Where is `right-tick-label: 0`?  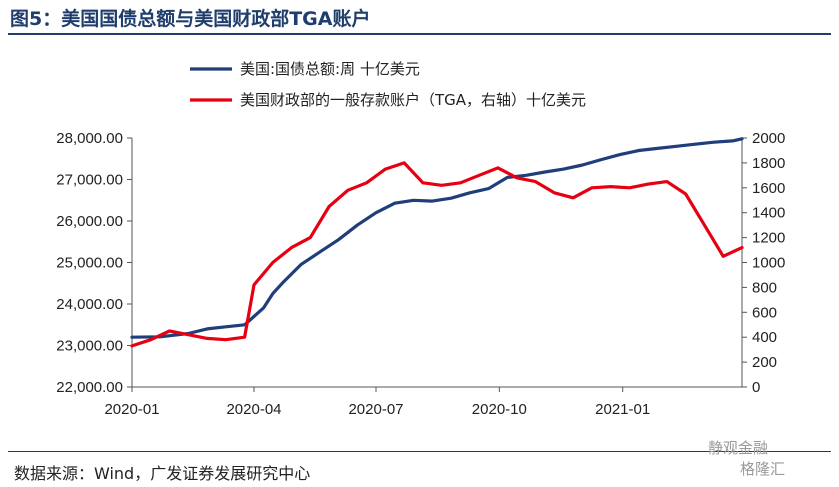 right-tick-label: 0 is located at coordinates (756, 387).